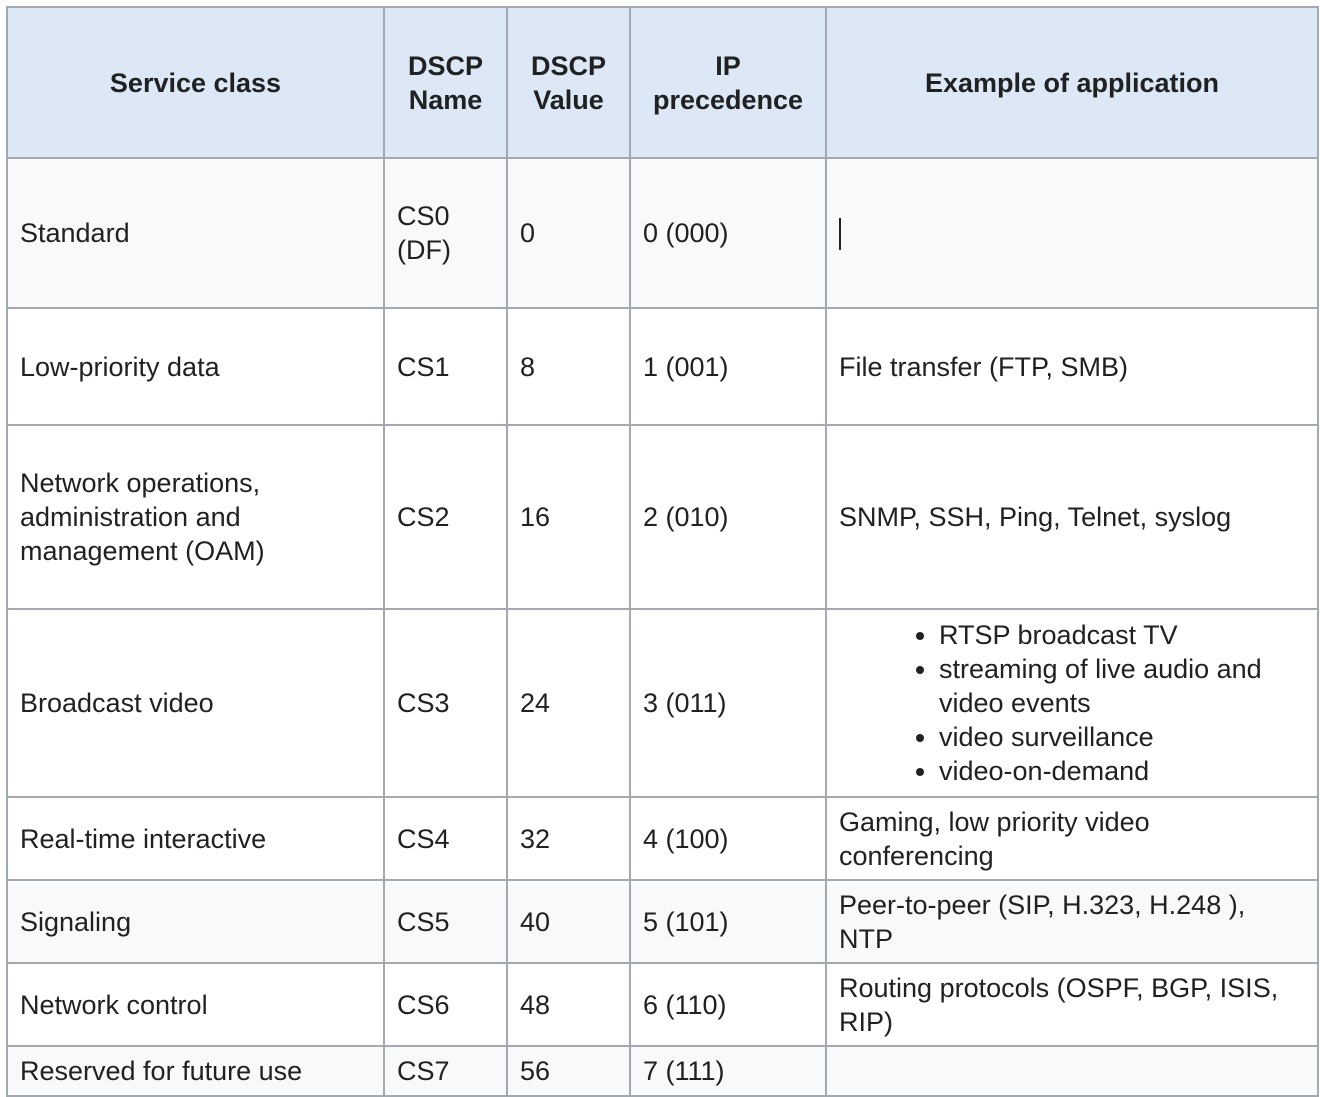 The width and height of the screenshot is (1320, 1097). I want to click on cell-service-class: Reserved for future use, so click(195, 1071).